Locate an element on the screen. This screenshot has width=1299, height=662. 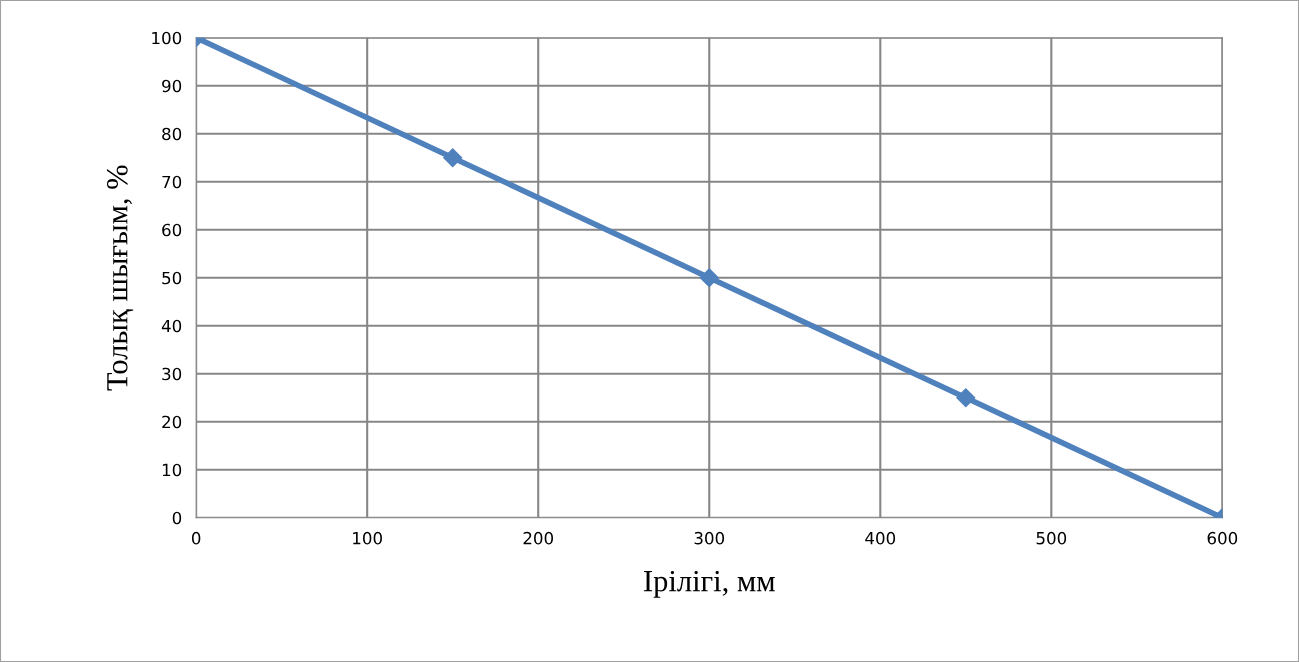
y-tick-label: 70 is located at coordinates (172, 182).